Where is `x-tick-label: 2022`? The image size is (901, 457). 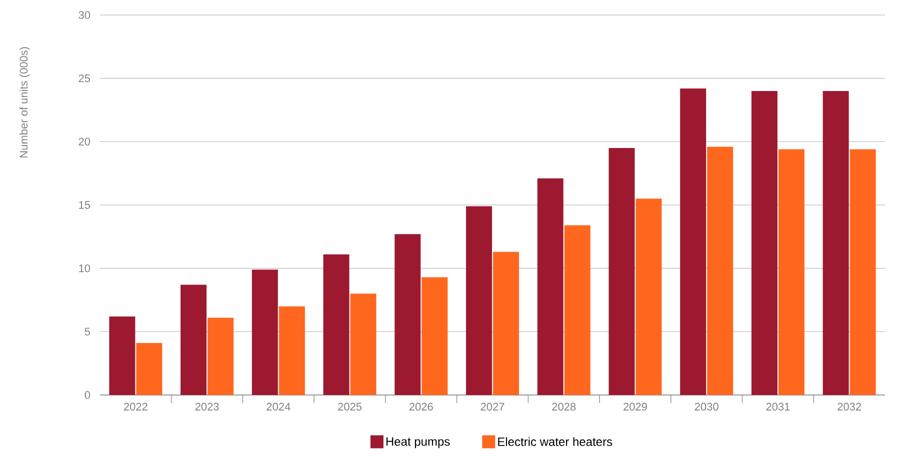
x-tick-label: 2022 is located at coordinates (136, 406).